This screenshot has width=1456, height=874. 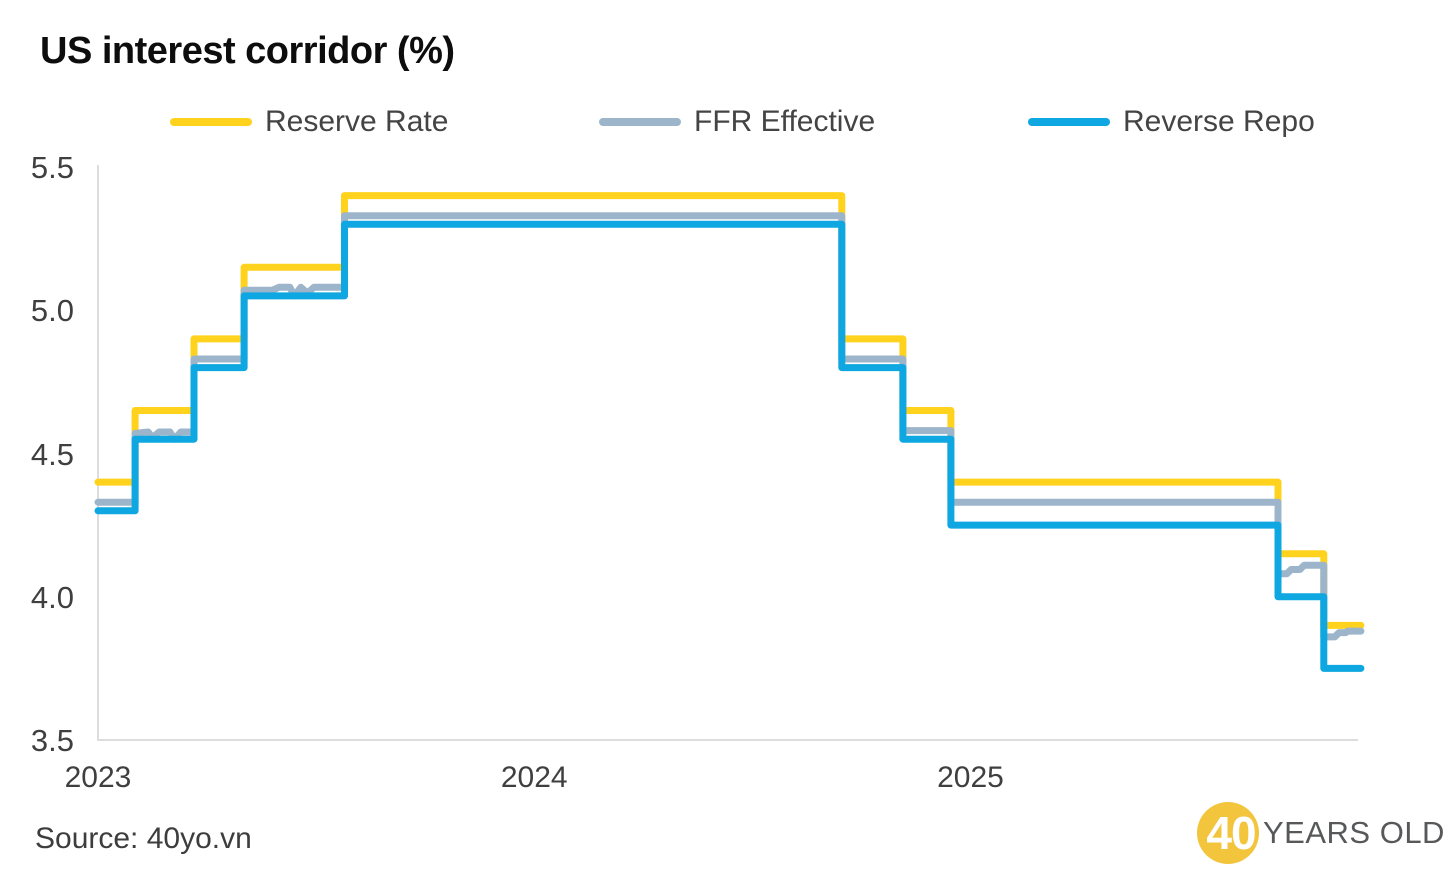 What do you see at coordinates (534, 777) in the screenshot?
I see `x-tick-label: 2024` at bounding box center [534, 777].